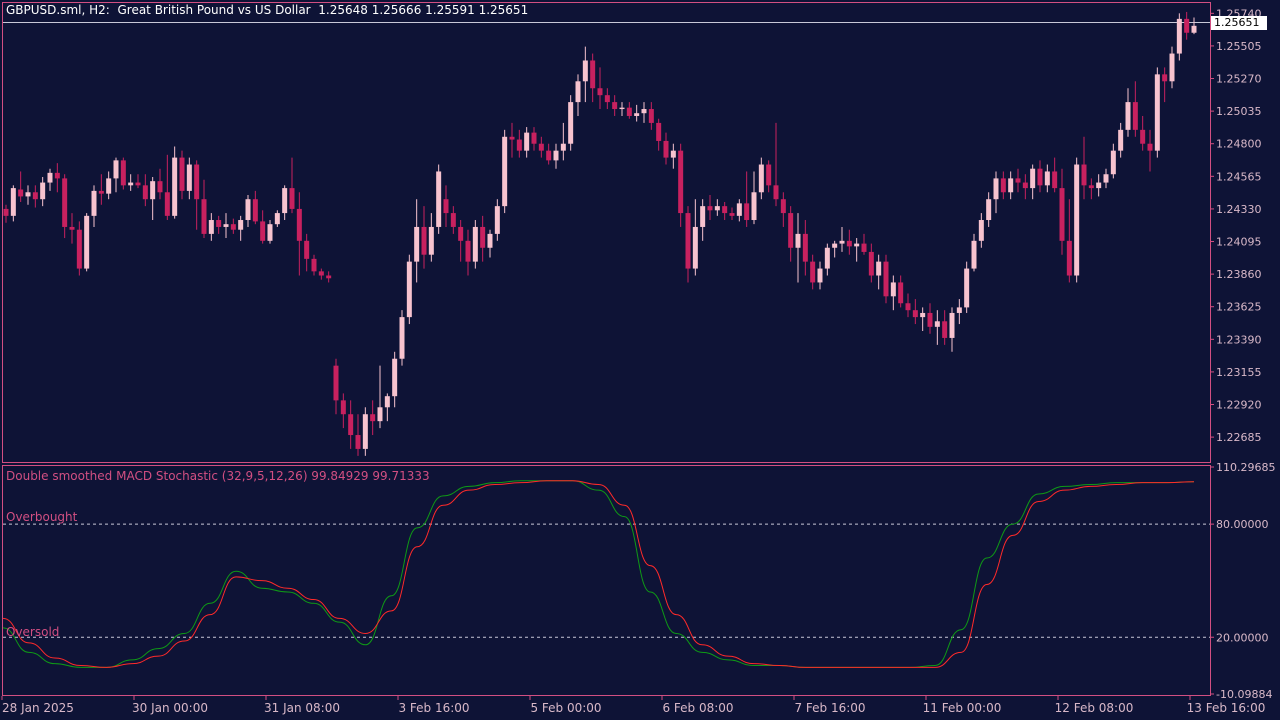 The width and height of the screenshot is (1280, 720). Describe the element at coordinates (423, 10) in the screenshot. I see `ohlc-values: 1.25648 1.25666 1.25591 1.25651` at that location.